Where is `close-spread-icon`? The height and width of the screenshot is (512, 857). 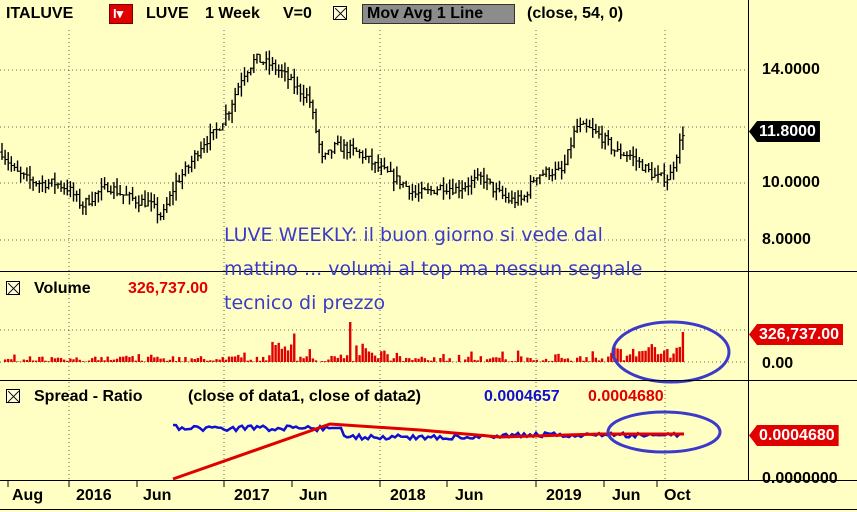 close-spread-icon is located at coordinates (13, 396).